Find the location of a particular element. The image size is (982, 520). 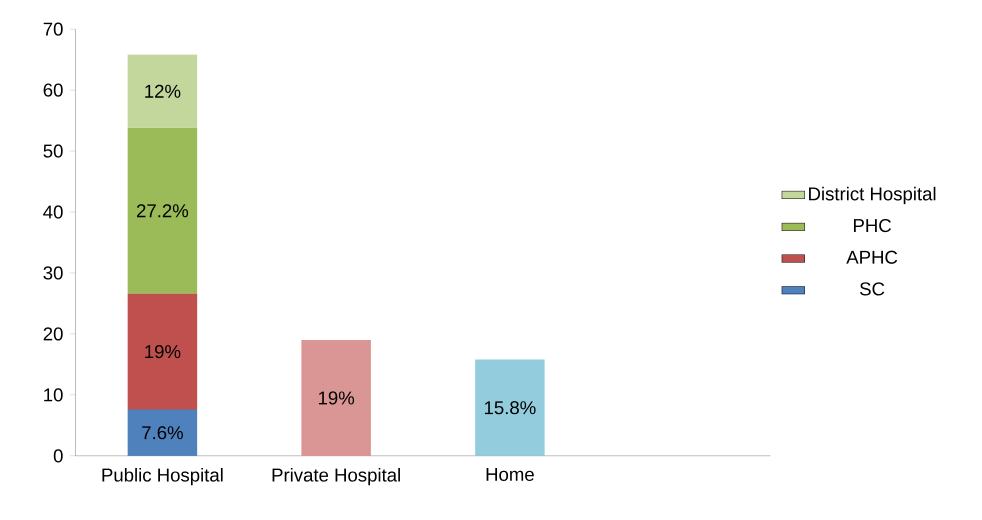

y-tick-label: 50 is located at coordinates (53, 151).